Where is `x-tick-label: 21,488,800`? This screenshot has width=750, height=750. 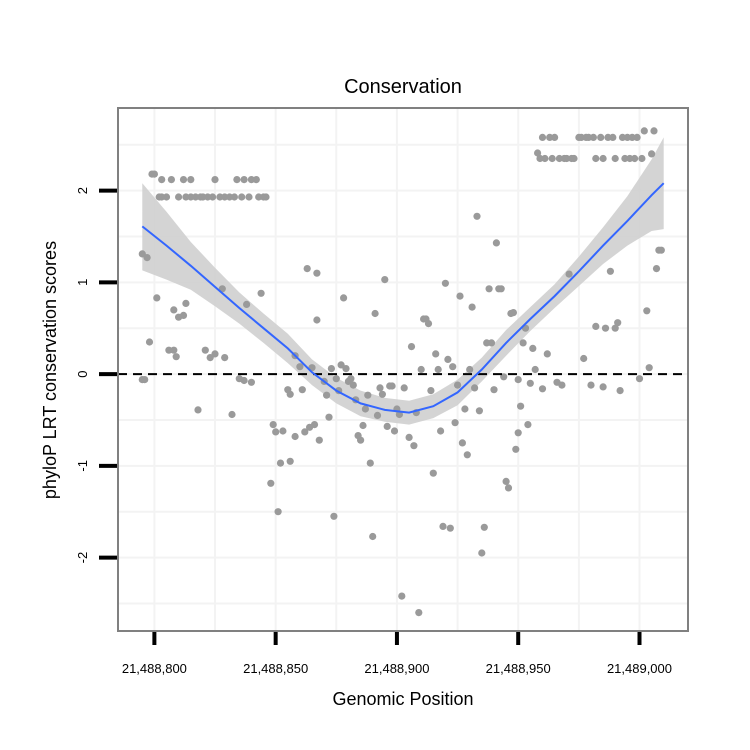 x-tick-label: 21,488,800 is located at coordinates (154, 668).